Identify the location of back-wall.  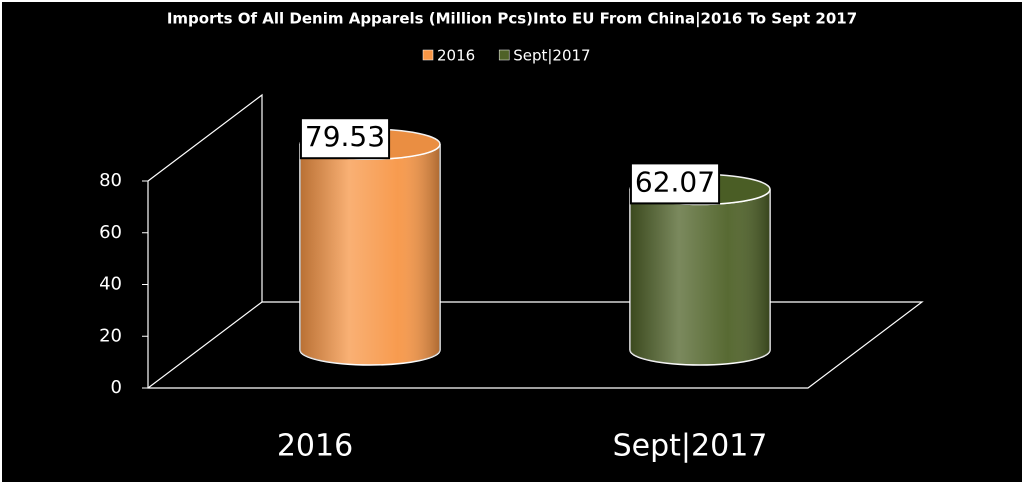
(205, 197).